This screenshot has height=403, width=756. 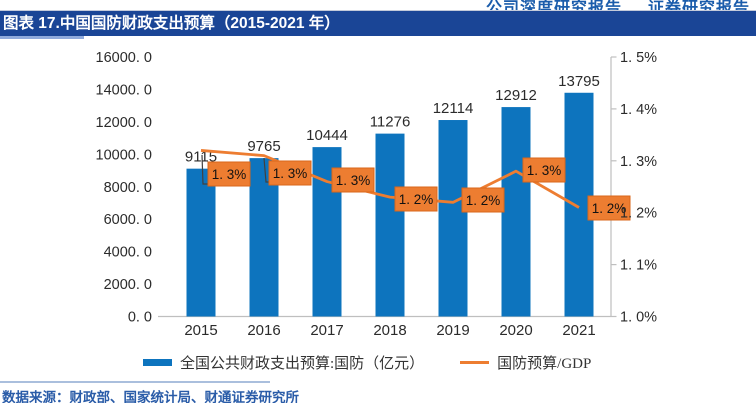 What do you see at coordinates (638, 110) in the screenshot?
I see `right-axis-tick-label: 1. 4%` at bounding box center [638, 110].